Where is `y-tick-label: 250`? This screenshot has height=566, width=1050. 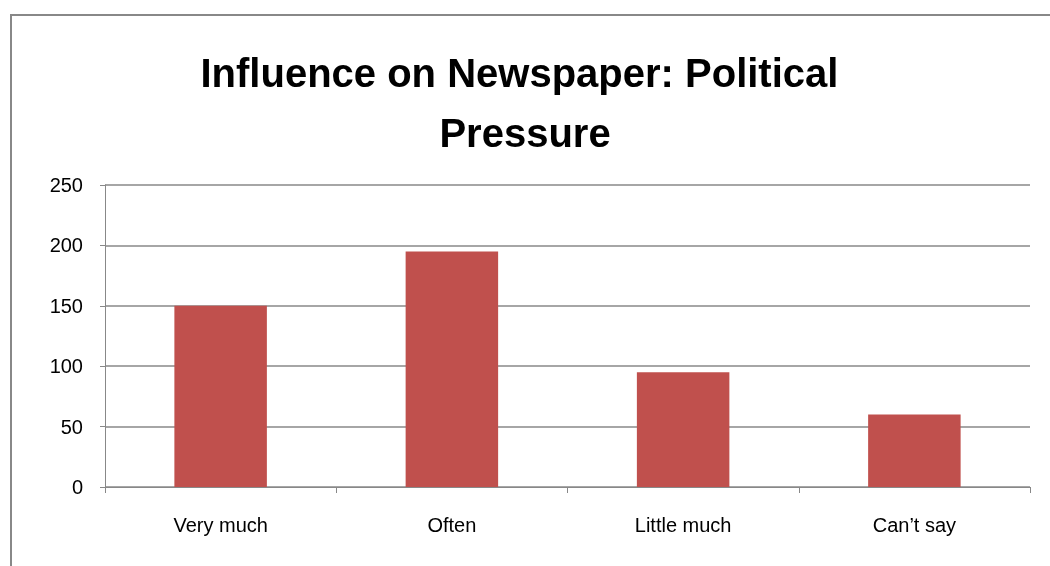 y-tick-label: 250 is located at coordinates (66, 185).